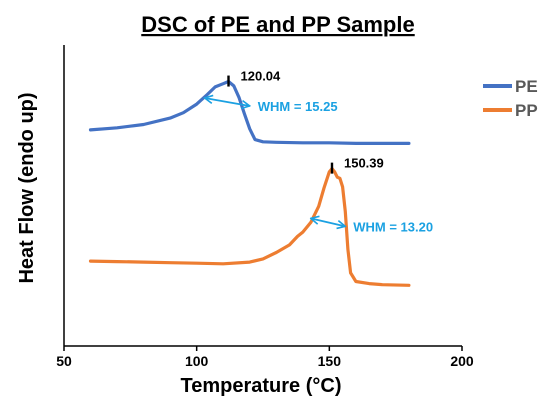 Image resolution: width=550 pixels, height=406 pixels. Describe the element at coordinates (462, 361) in the screenshot. I see `x-tick-label: 200` at that location.